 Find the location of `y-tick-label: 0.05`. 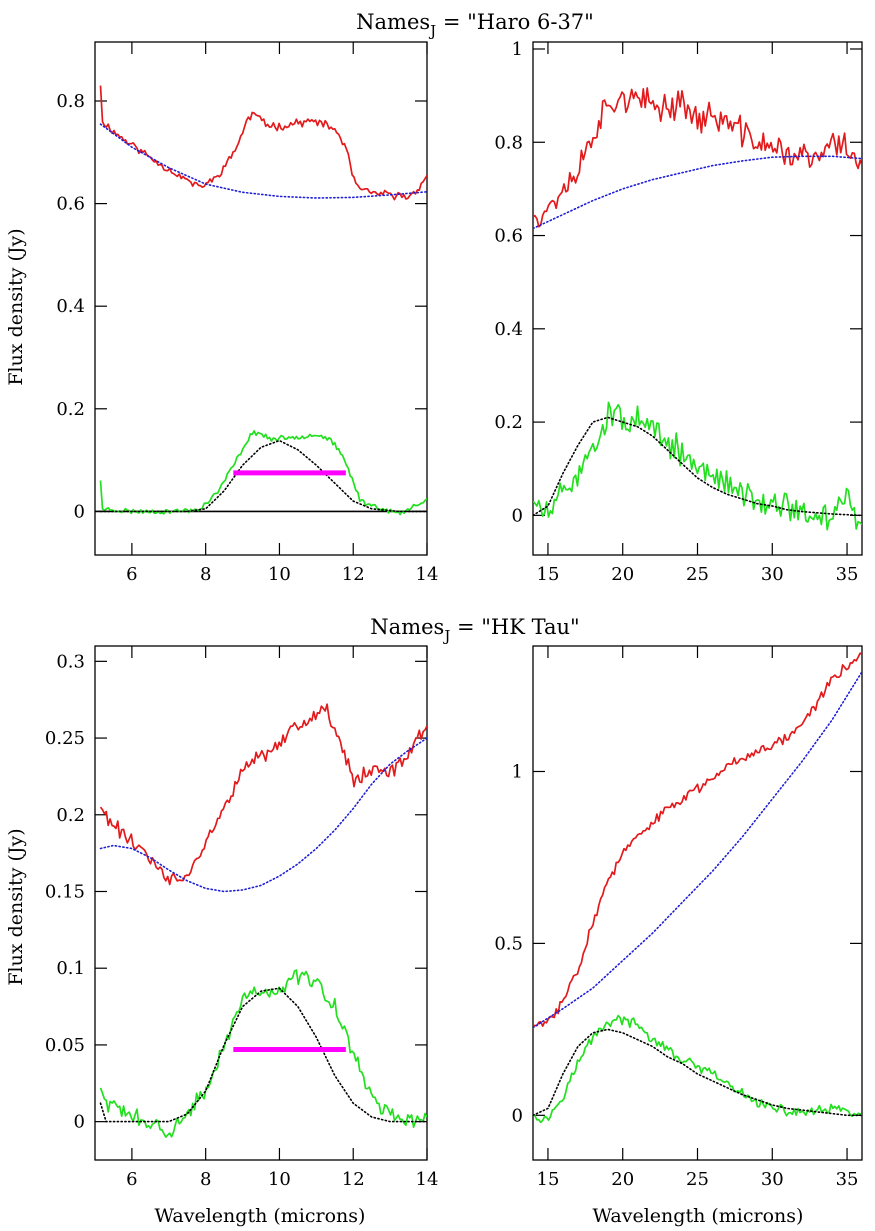

y-tick-label: 0.05 is located at coordinates (65, 1045).